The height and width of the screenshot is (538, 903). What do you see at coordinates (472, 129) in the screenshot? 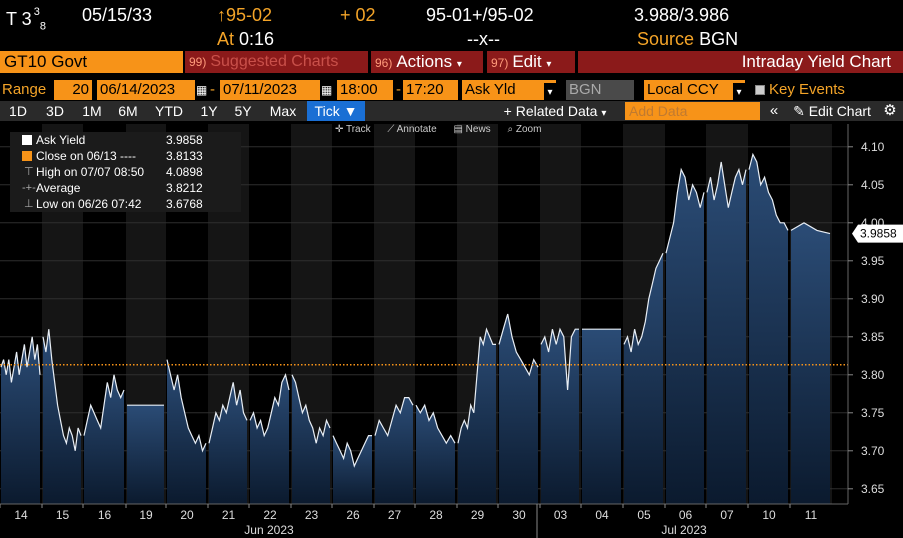
I see `news-tool: ▤ News` at bounding box center [472, 129].